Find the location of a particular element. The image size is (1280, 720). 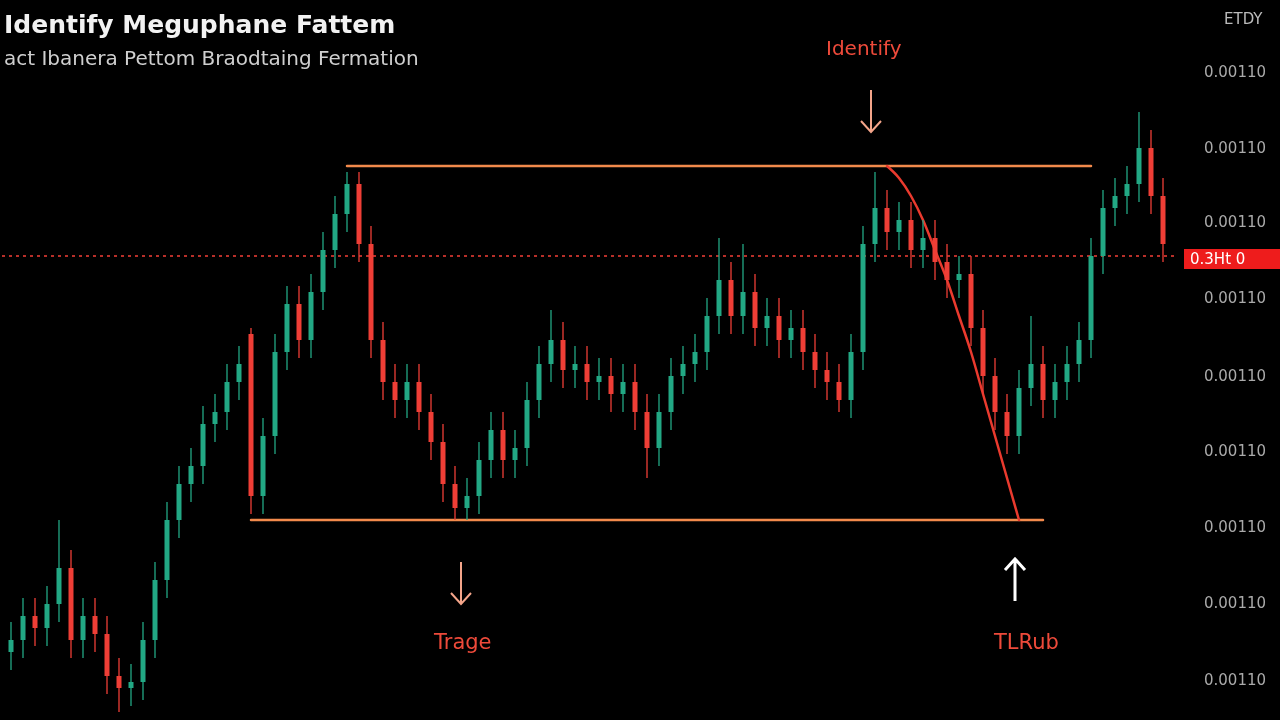

annotation: Trage is located at coordinates (463, 642).